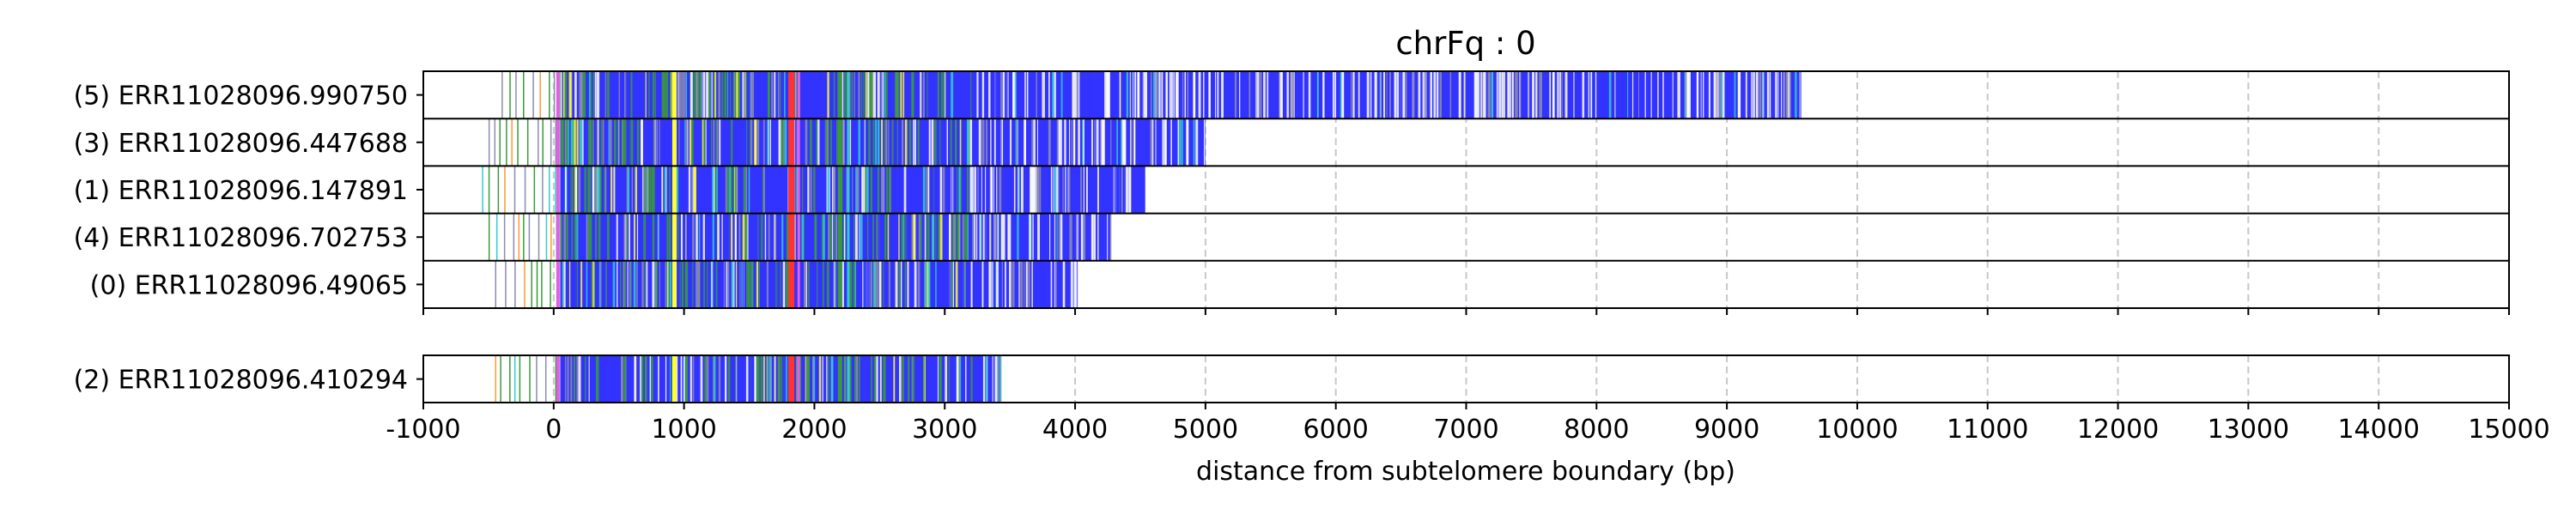  Describe the element at coordinates (241, 191) in the screenshot. I see `read-label: (1) ERR11028096.147891` at that location.